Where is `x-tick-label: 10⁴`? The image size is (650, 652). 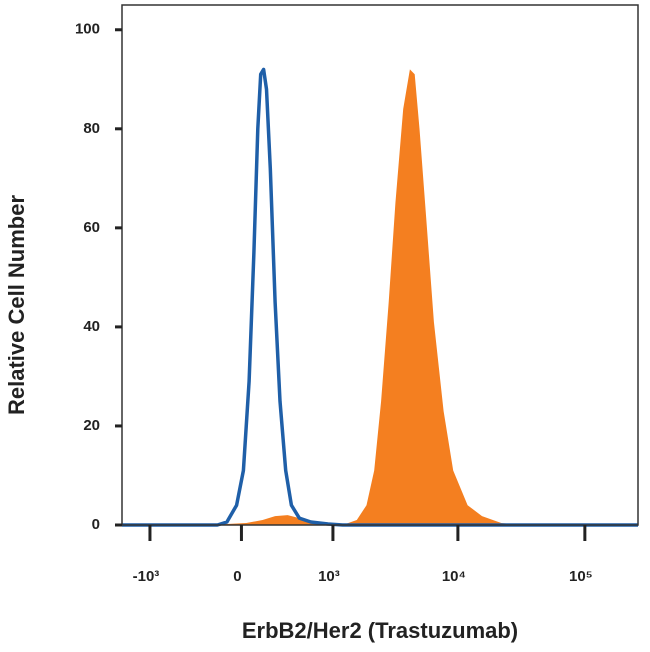
x-tick-label: 10⁴ is located at coordinates (454, 576).